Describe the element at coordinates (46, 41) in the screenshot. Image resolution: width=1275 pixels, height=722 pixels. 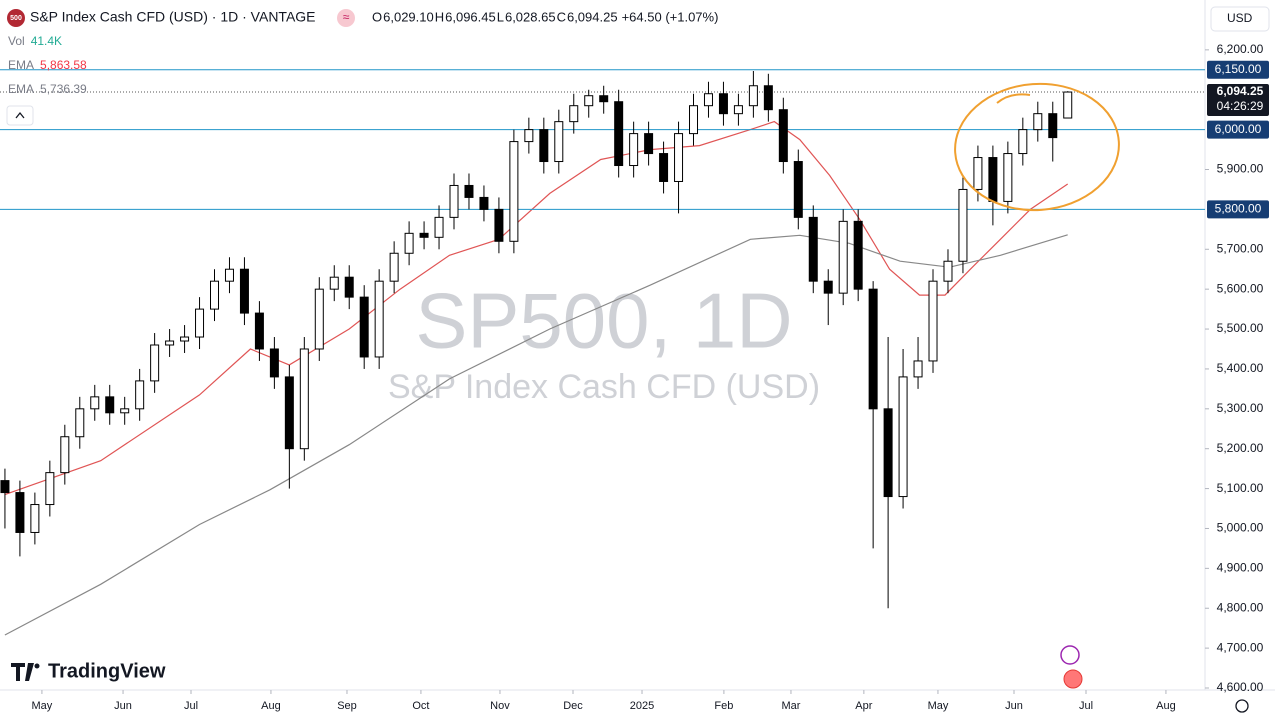
I see `indicator-value: 41.4K` at that location.